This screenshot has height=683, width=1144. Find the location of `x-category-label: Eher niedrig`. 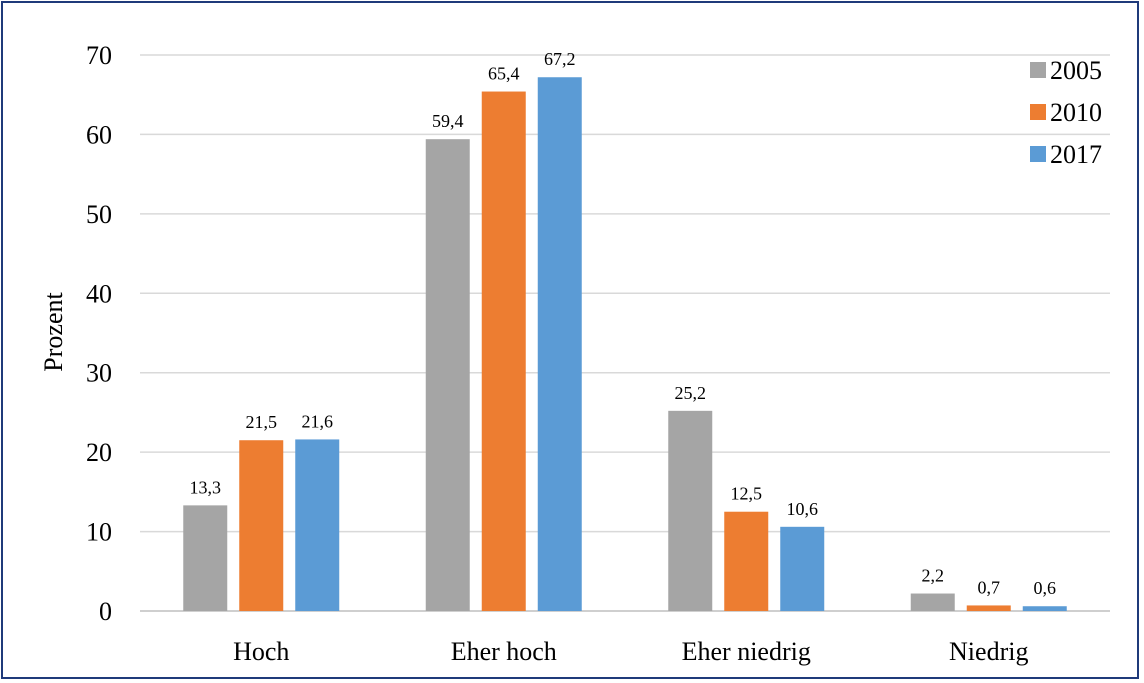

x-category-label: Eher niedrig is located at coordinates (746, 651).